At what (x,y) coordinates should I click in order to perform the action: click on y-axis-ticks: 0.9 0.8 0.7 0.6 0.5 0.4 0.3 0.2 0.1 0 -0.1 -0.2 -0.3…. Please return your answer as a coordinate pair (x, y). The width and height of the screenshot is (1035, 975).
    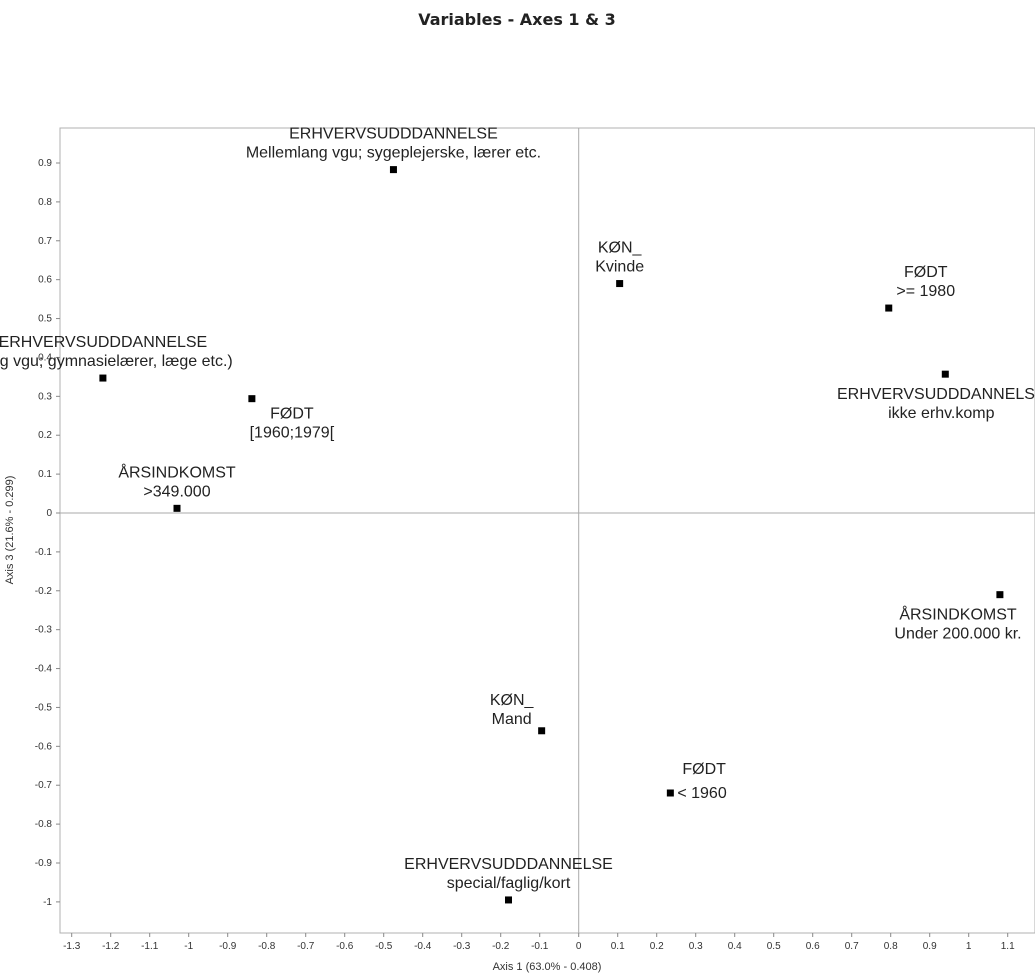
    Looking at the image, I should click on (47, 533).